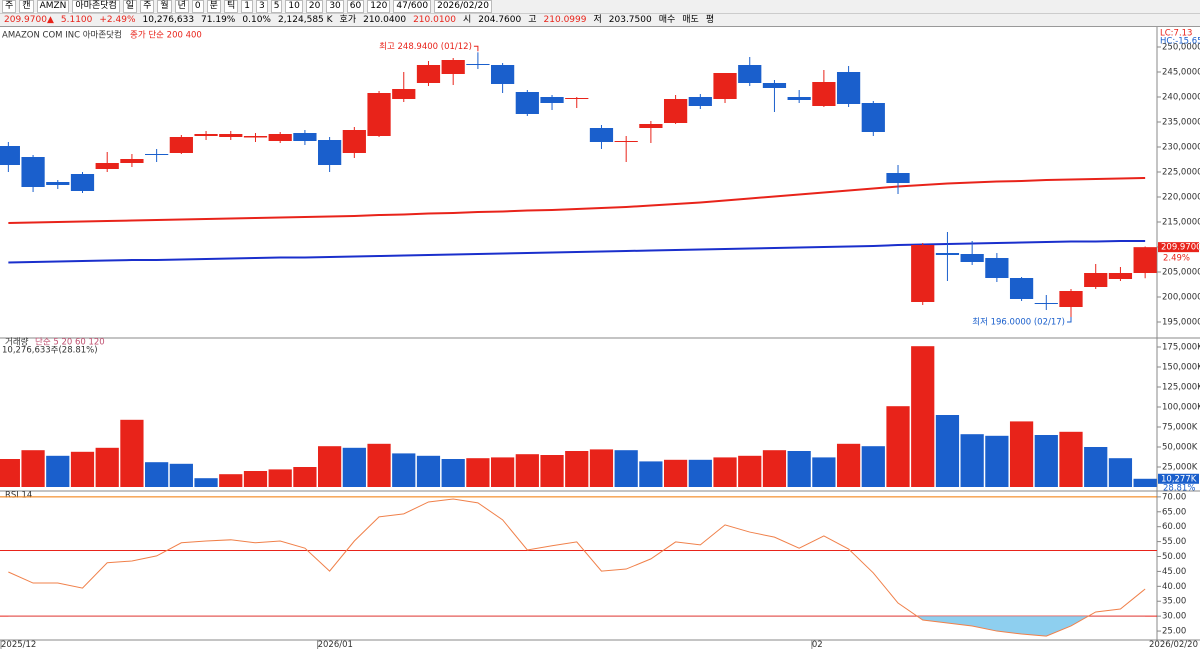 The width and height of the screenshot is (1200, 649). Describe the element at coordinates (1174, 542) in the screenshot. I see `y-tick-label: 55.00` at that location.